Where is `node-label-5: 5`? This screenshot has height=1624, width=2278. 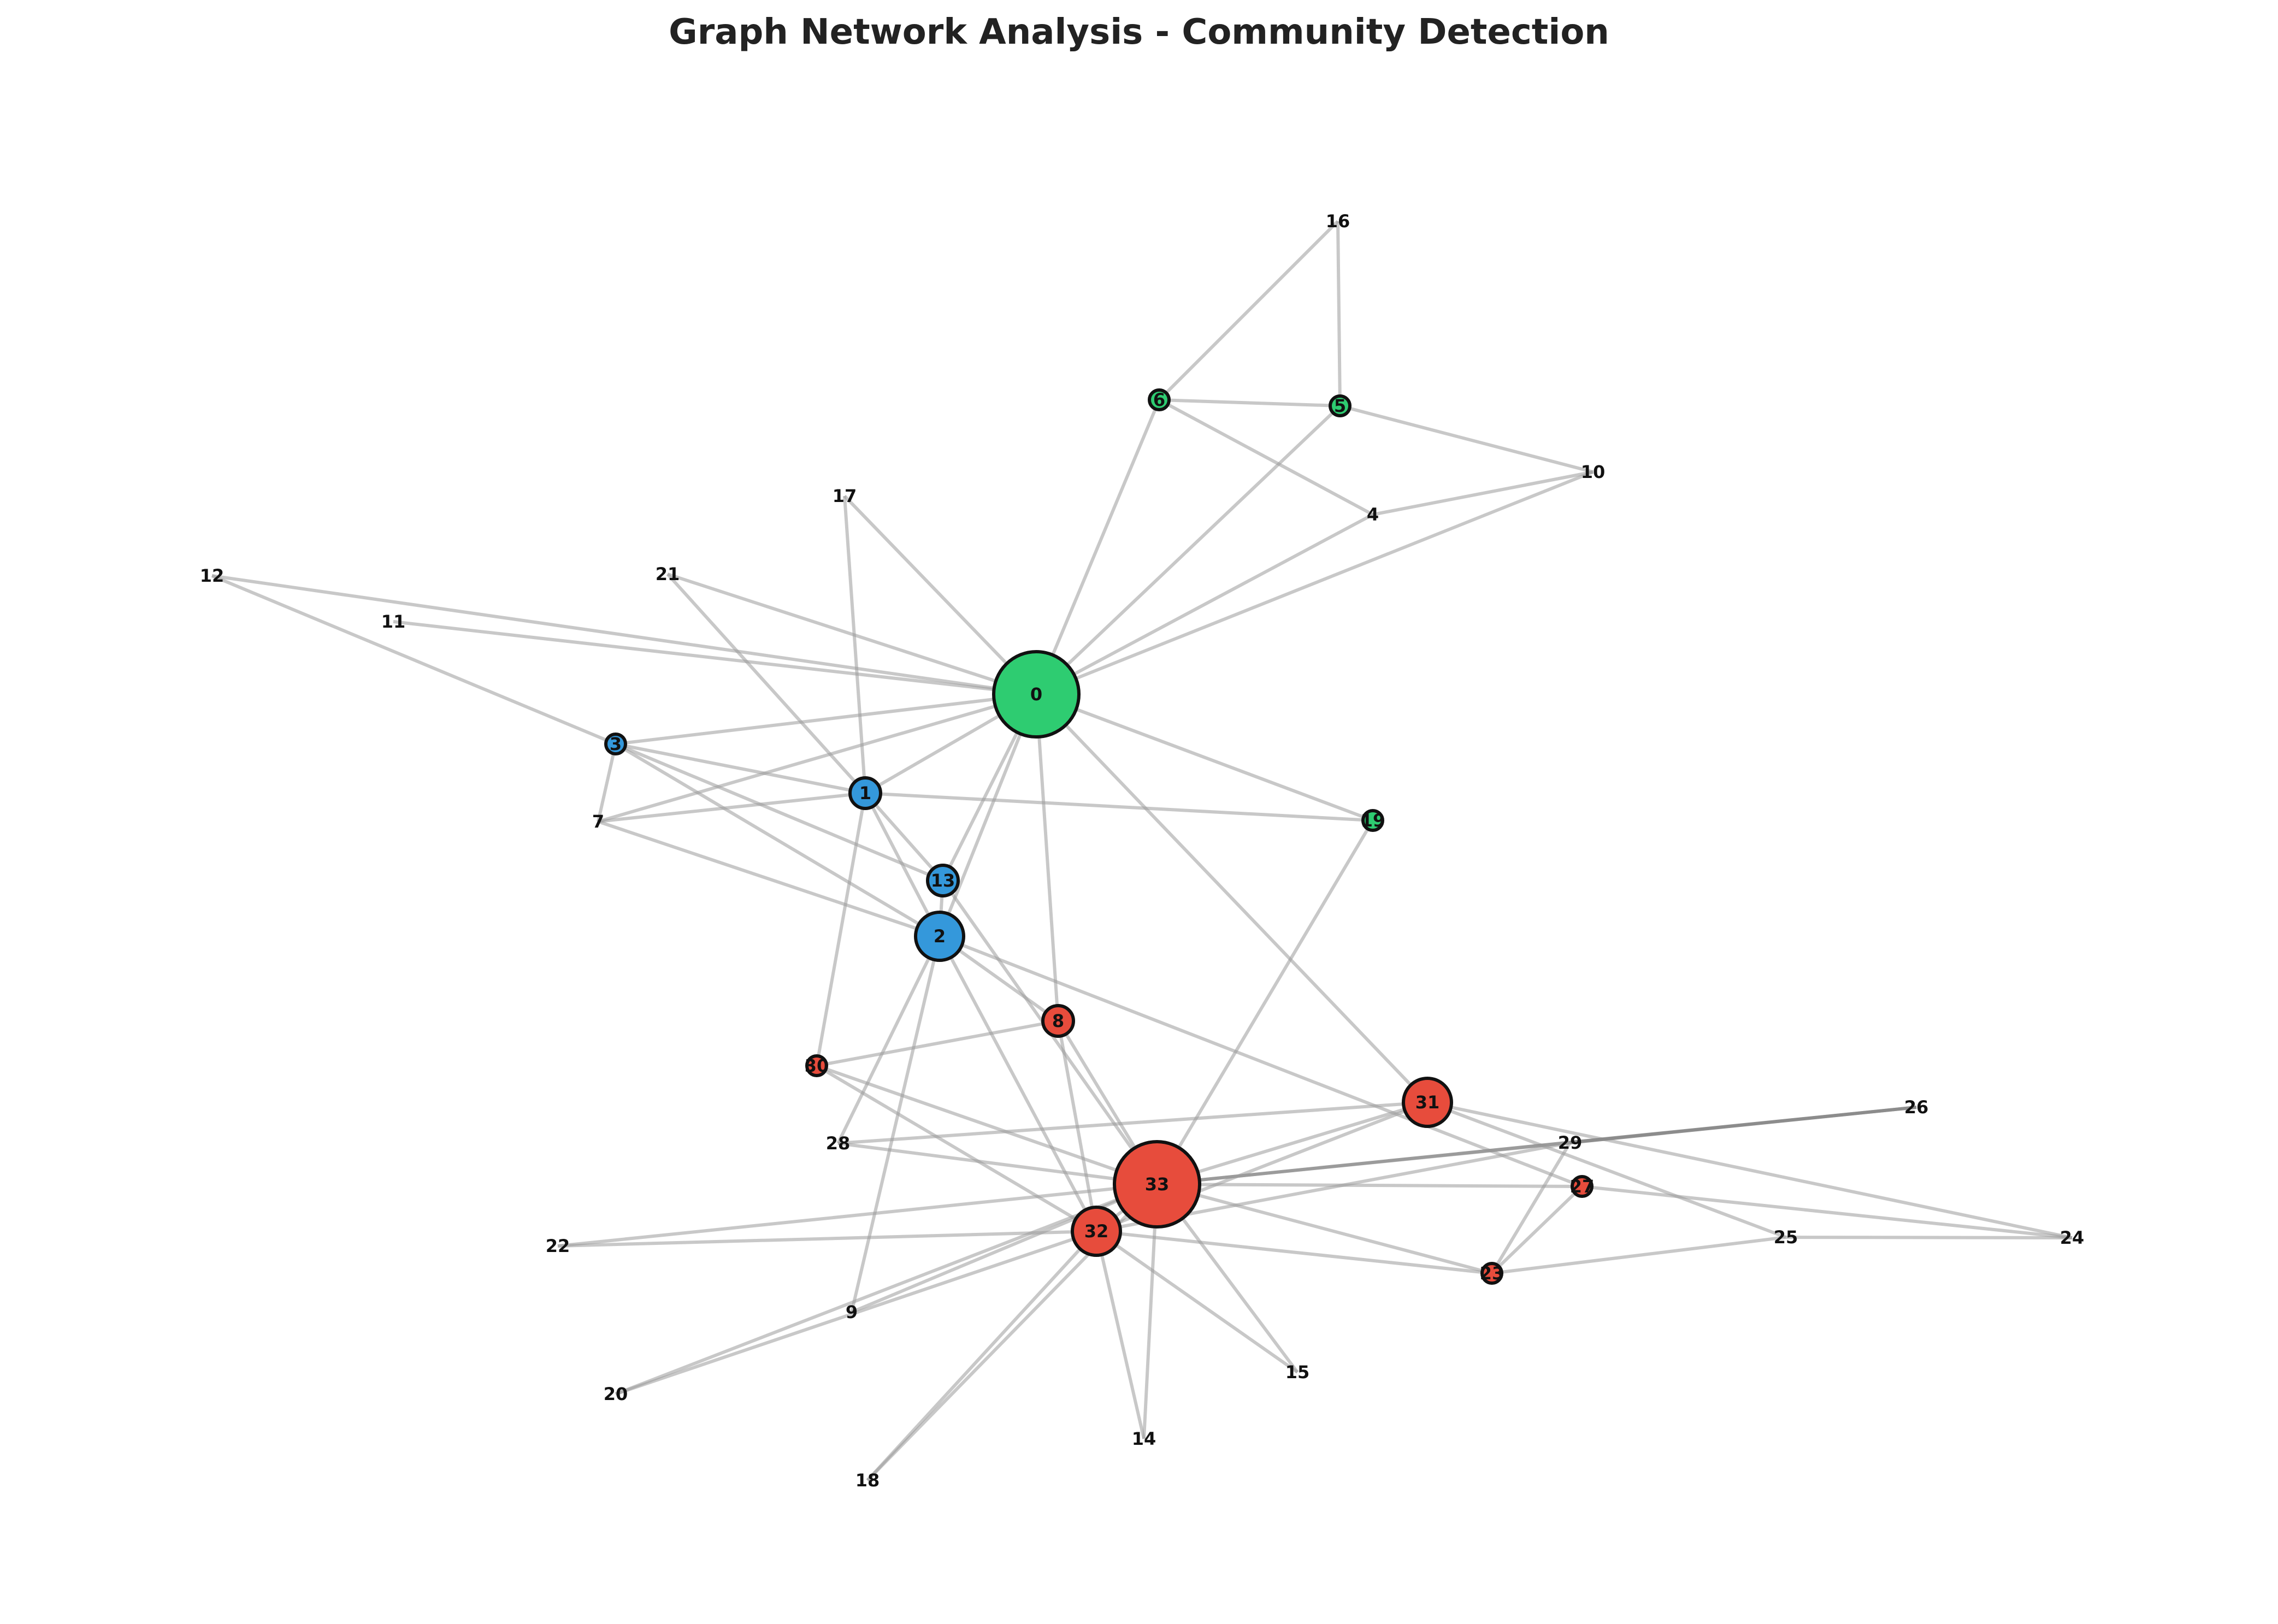
node-label-5: 5 is located at coordinates (1340, 405).